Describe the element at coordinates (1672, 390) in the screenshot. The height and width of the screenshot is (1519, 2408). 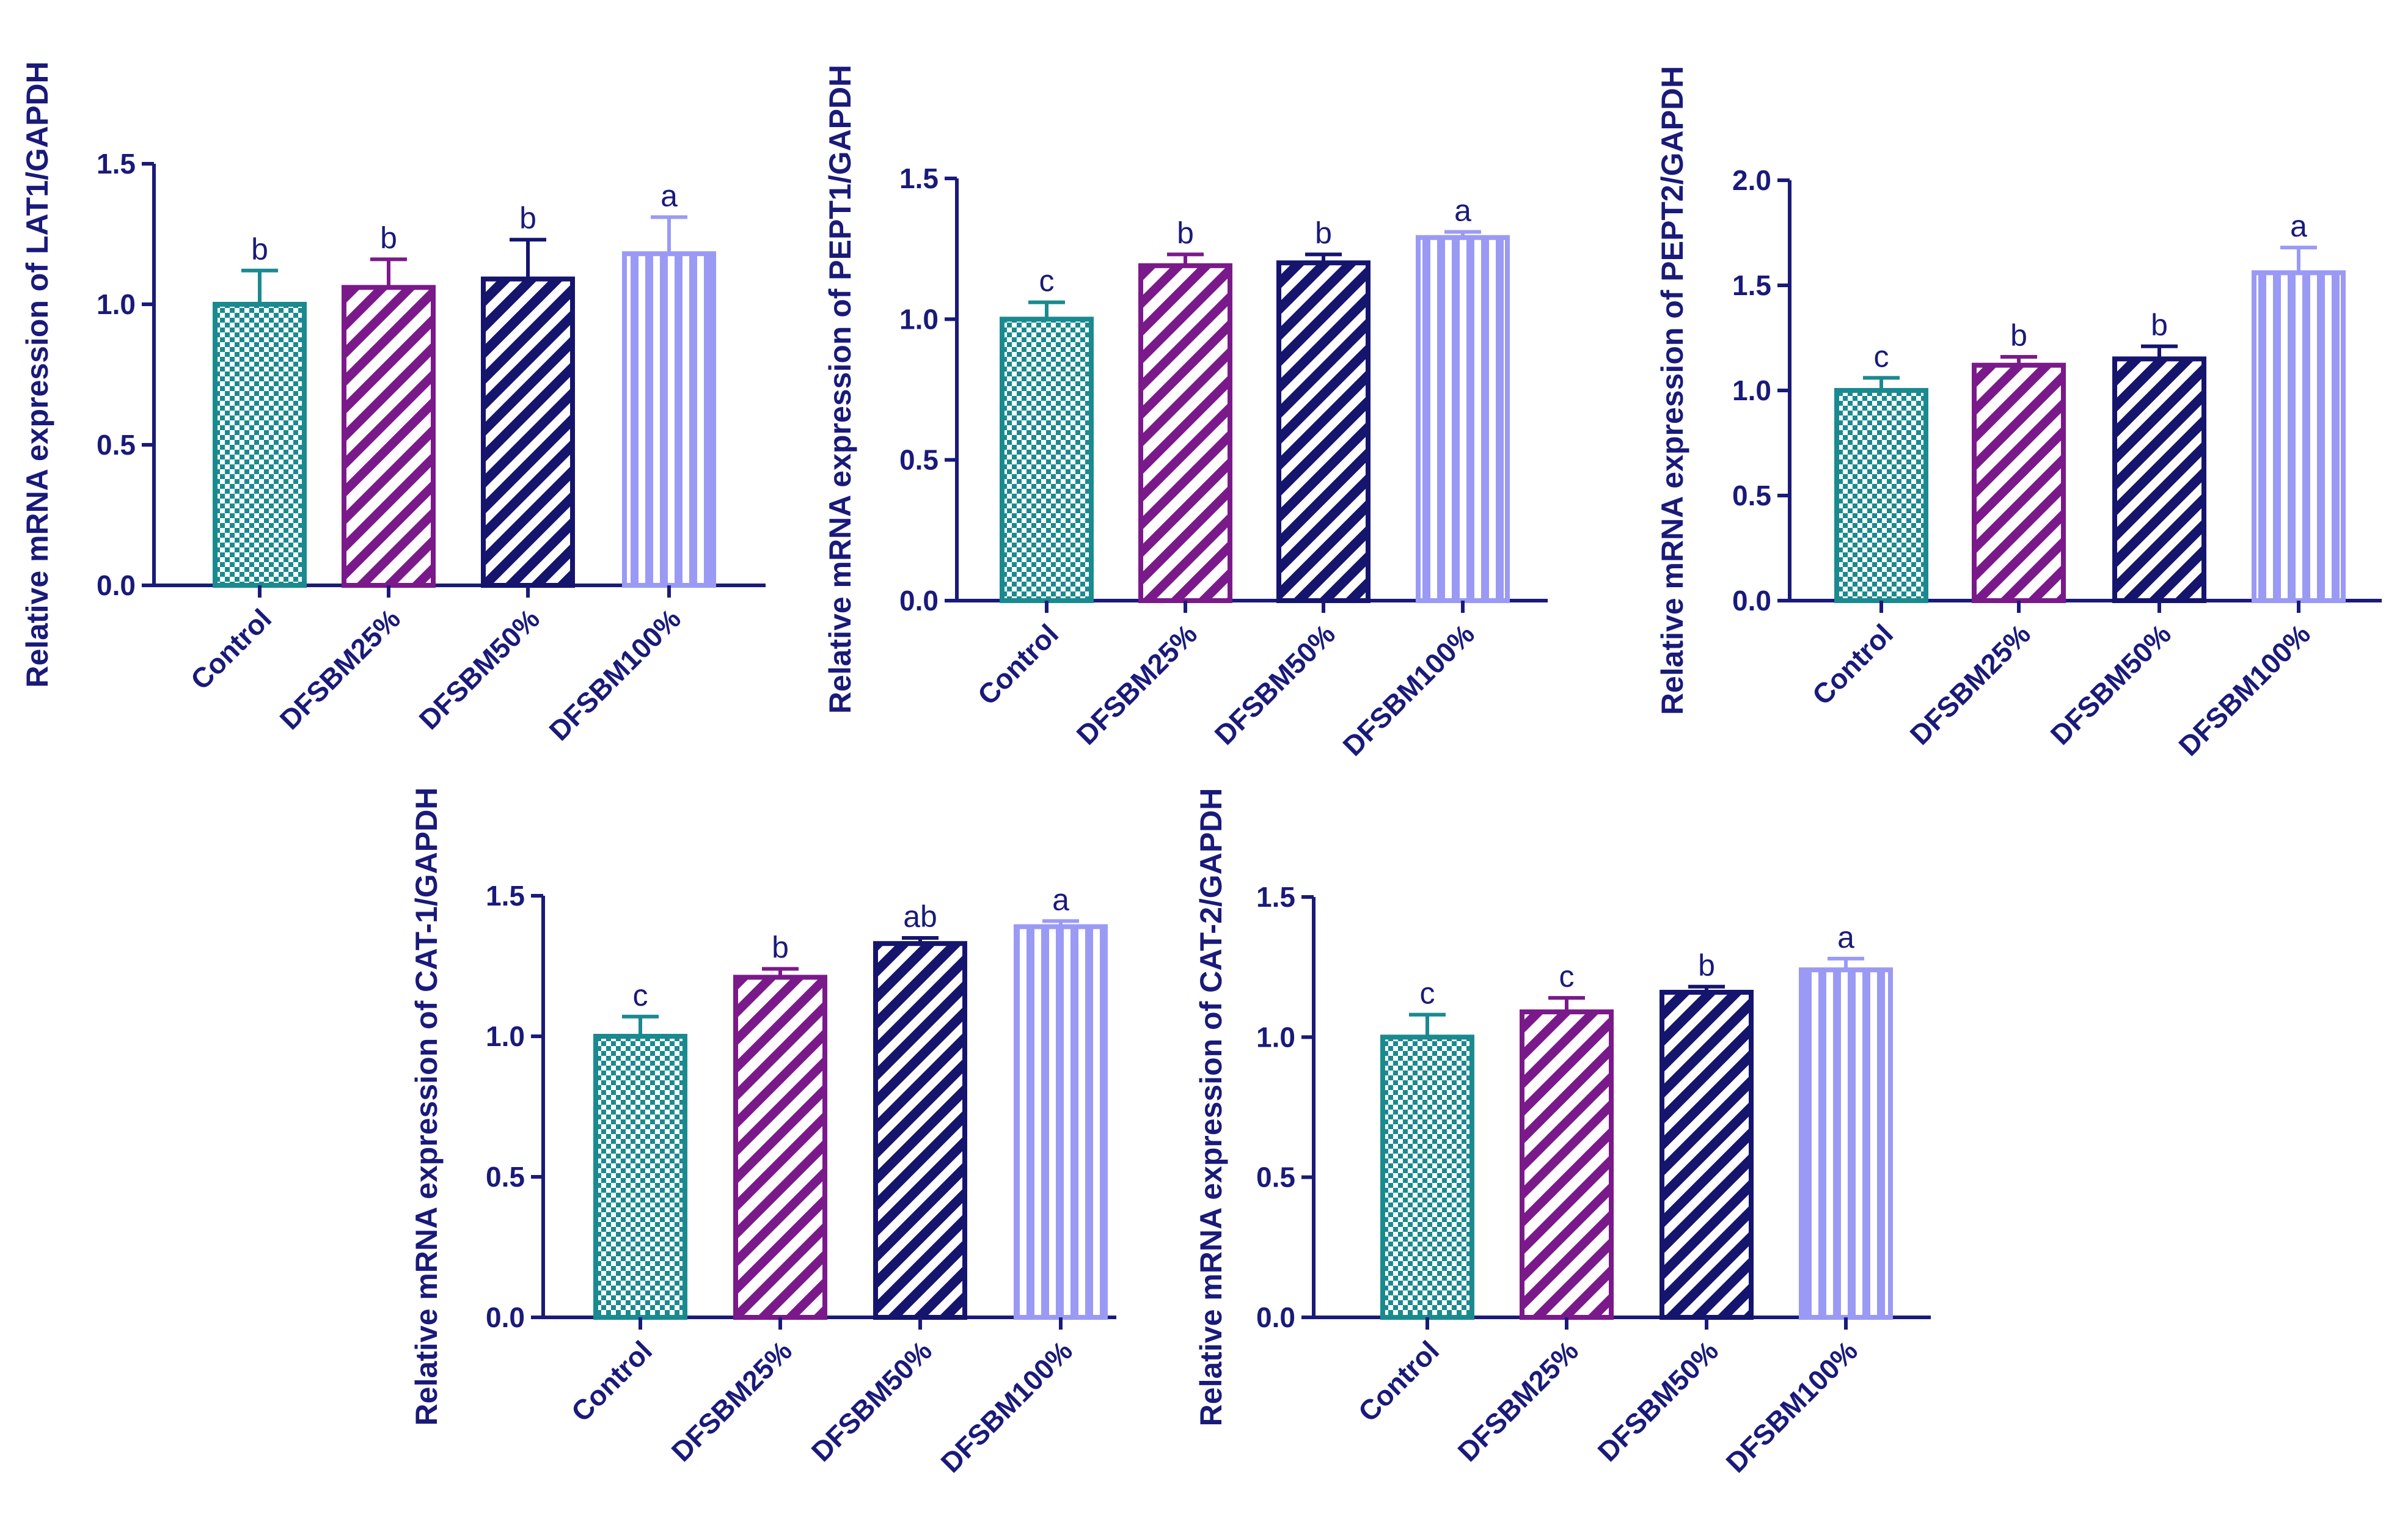
I see `y-axis-title: Relative mRNA expression of PEPT2/GAPDH` at that location.